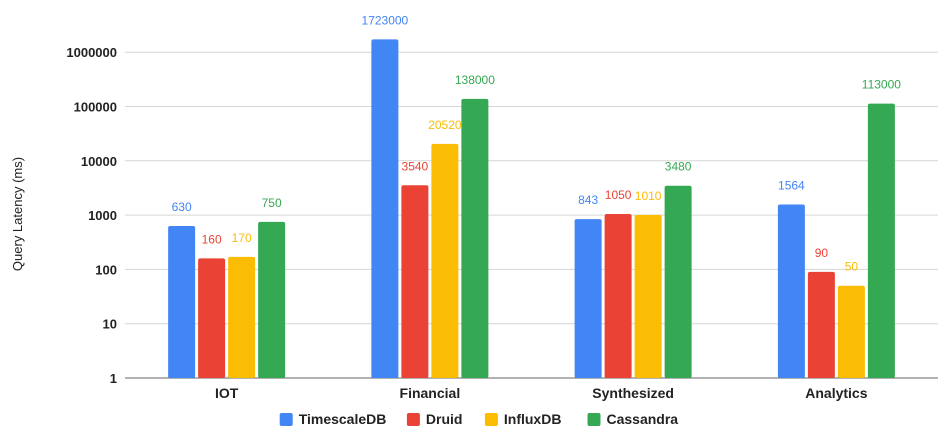 The width and height of the screenshot is (940, 433). Describe the element at coordinates (445, 125) in the screenshot. I see `data-label: 20520` at that location.